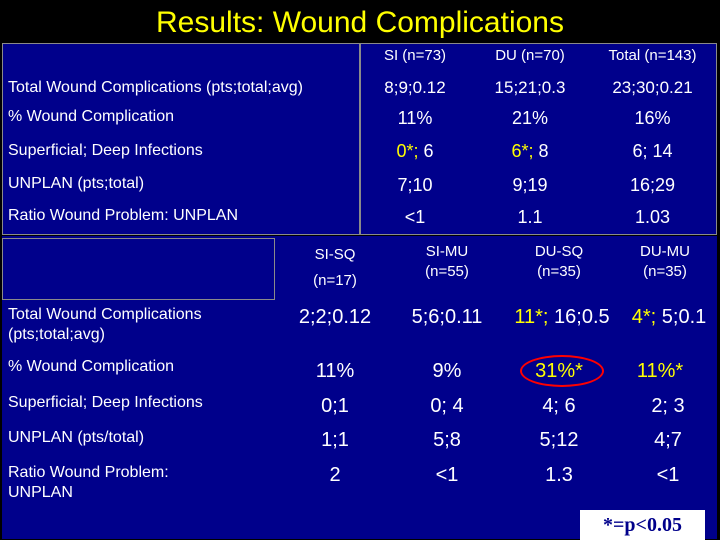 The height and width of the screenshot is (540, 720). I want to click on header-n: (n=55), so click(447, 271).